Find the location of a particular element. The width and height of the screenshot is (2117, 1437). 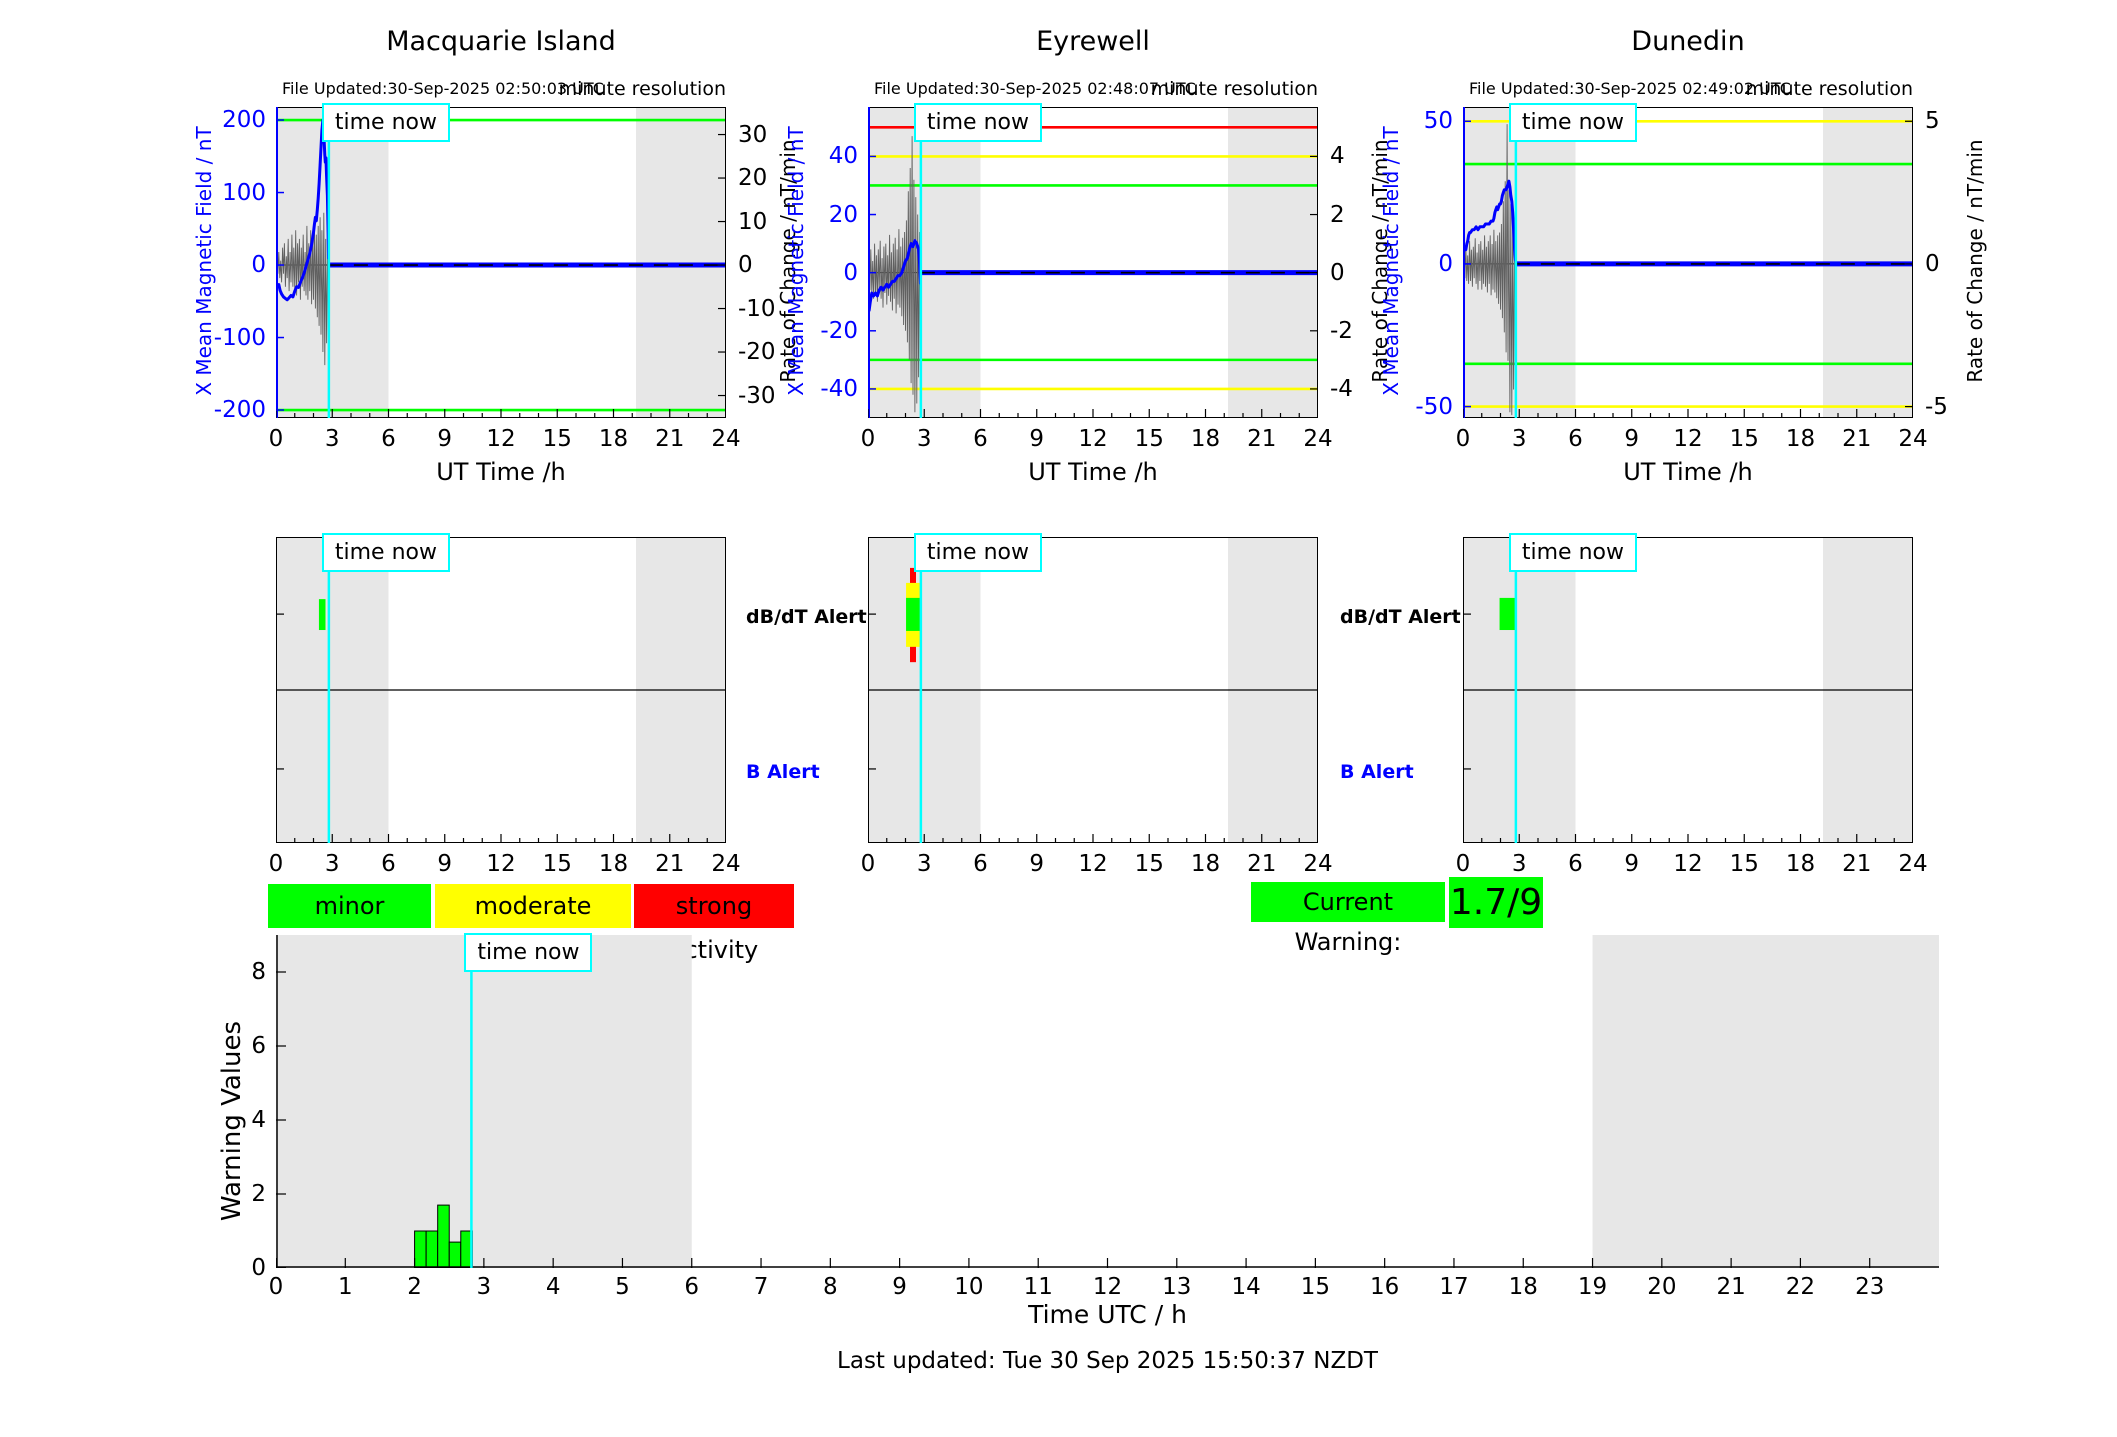

y-tick-label: 6 is located at coordinates (258, 1046).